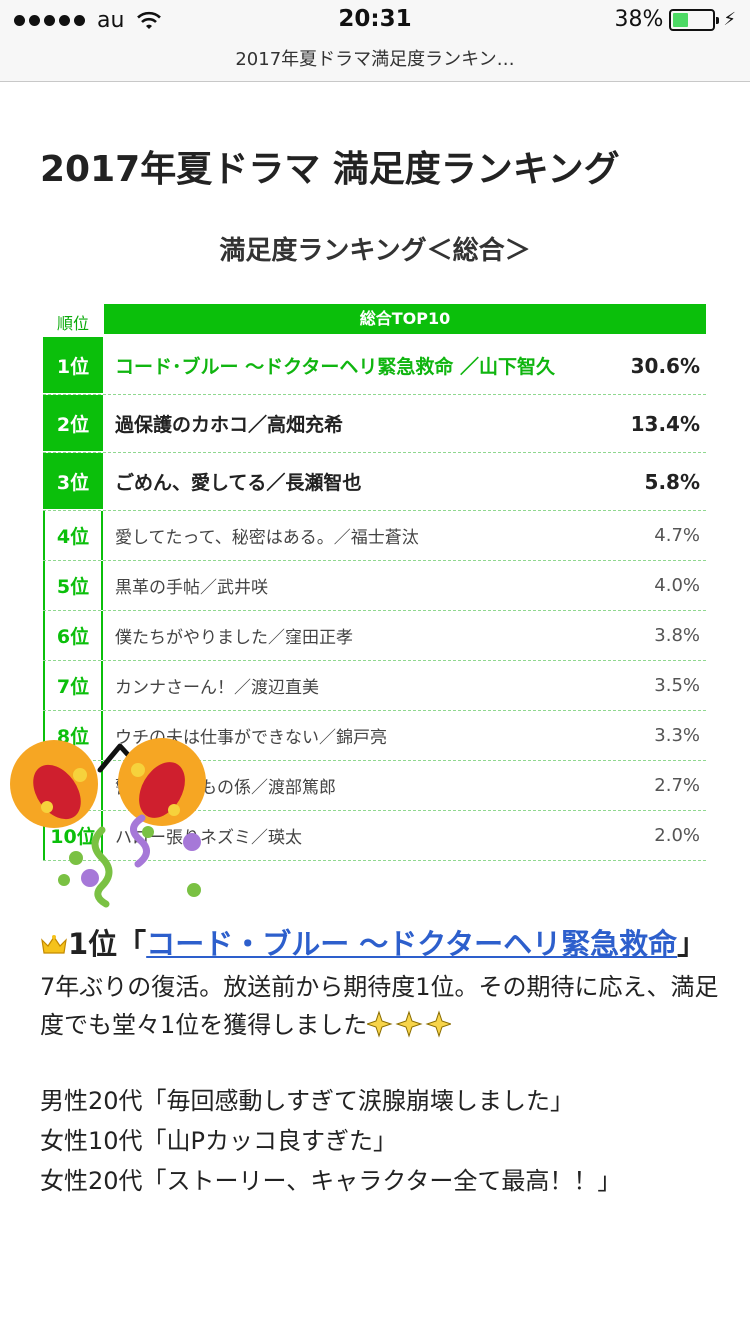 The height and width of the screenshot is (1334, 750). I want to click on drama-title: ごめん、愛してる／長瀬智也, so click(238, 483).